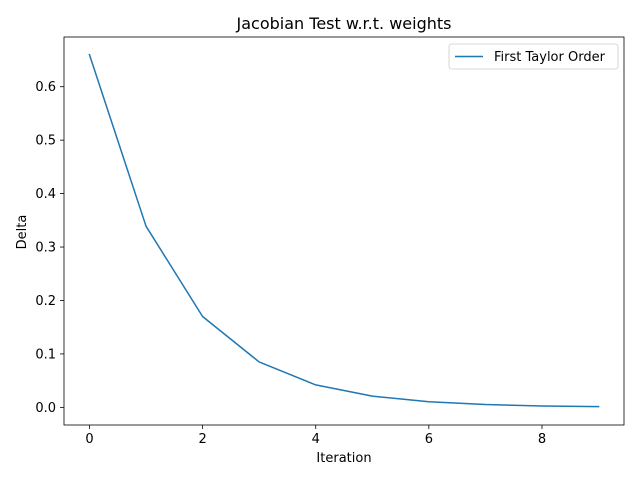 The image size is (640, 480). I want to click on chart-title: Jacobian Test w.r.t. weights, so click(344, 23).